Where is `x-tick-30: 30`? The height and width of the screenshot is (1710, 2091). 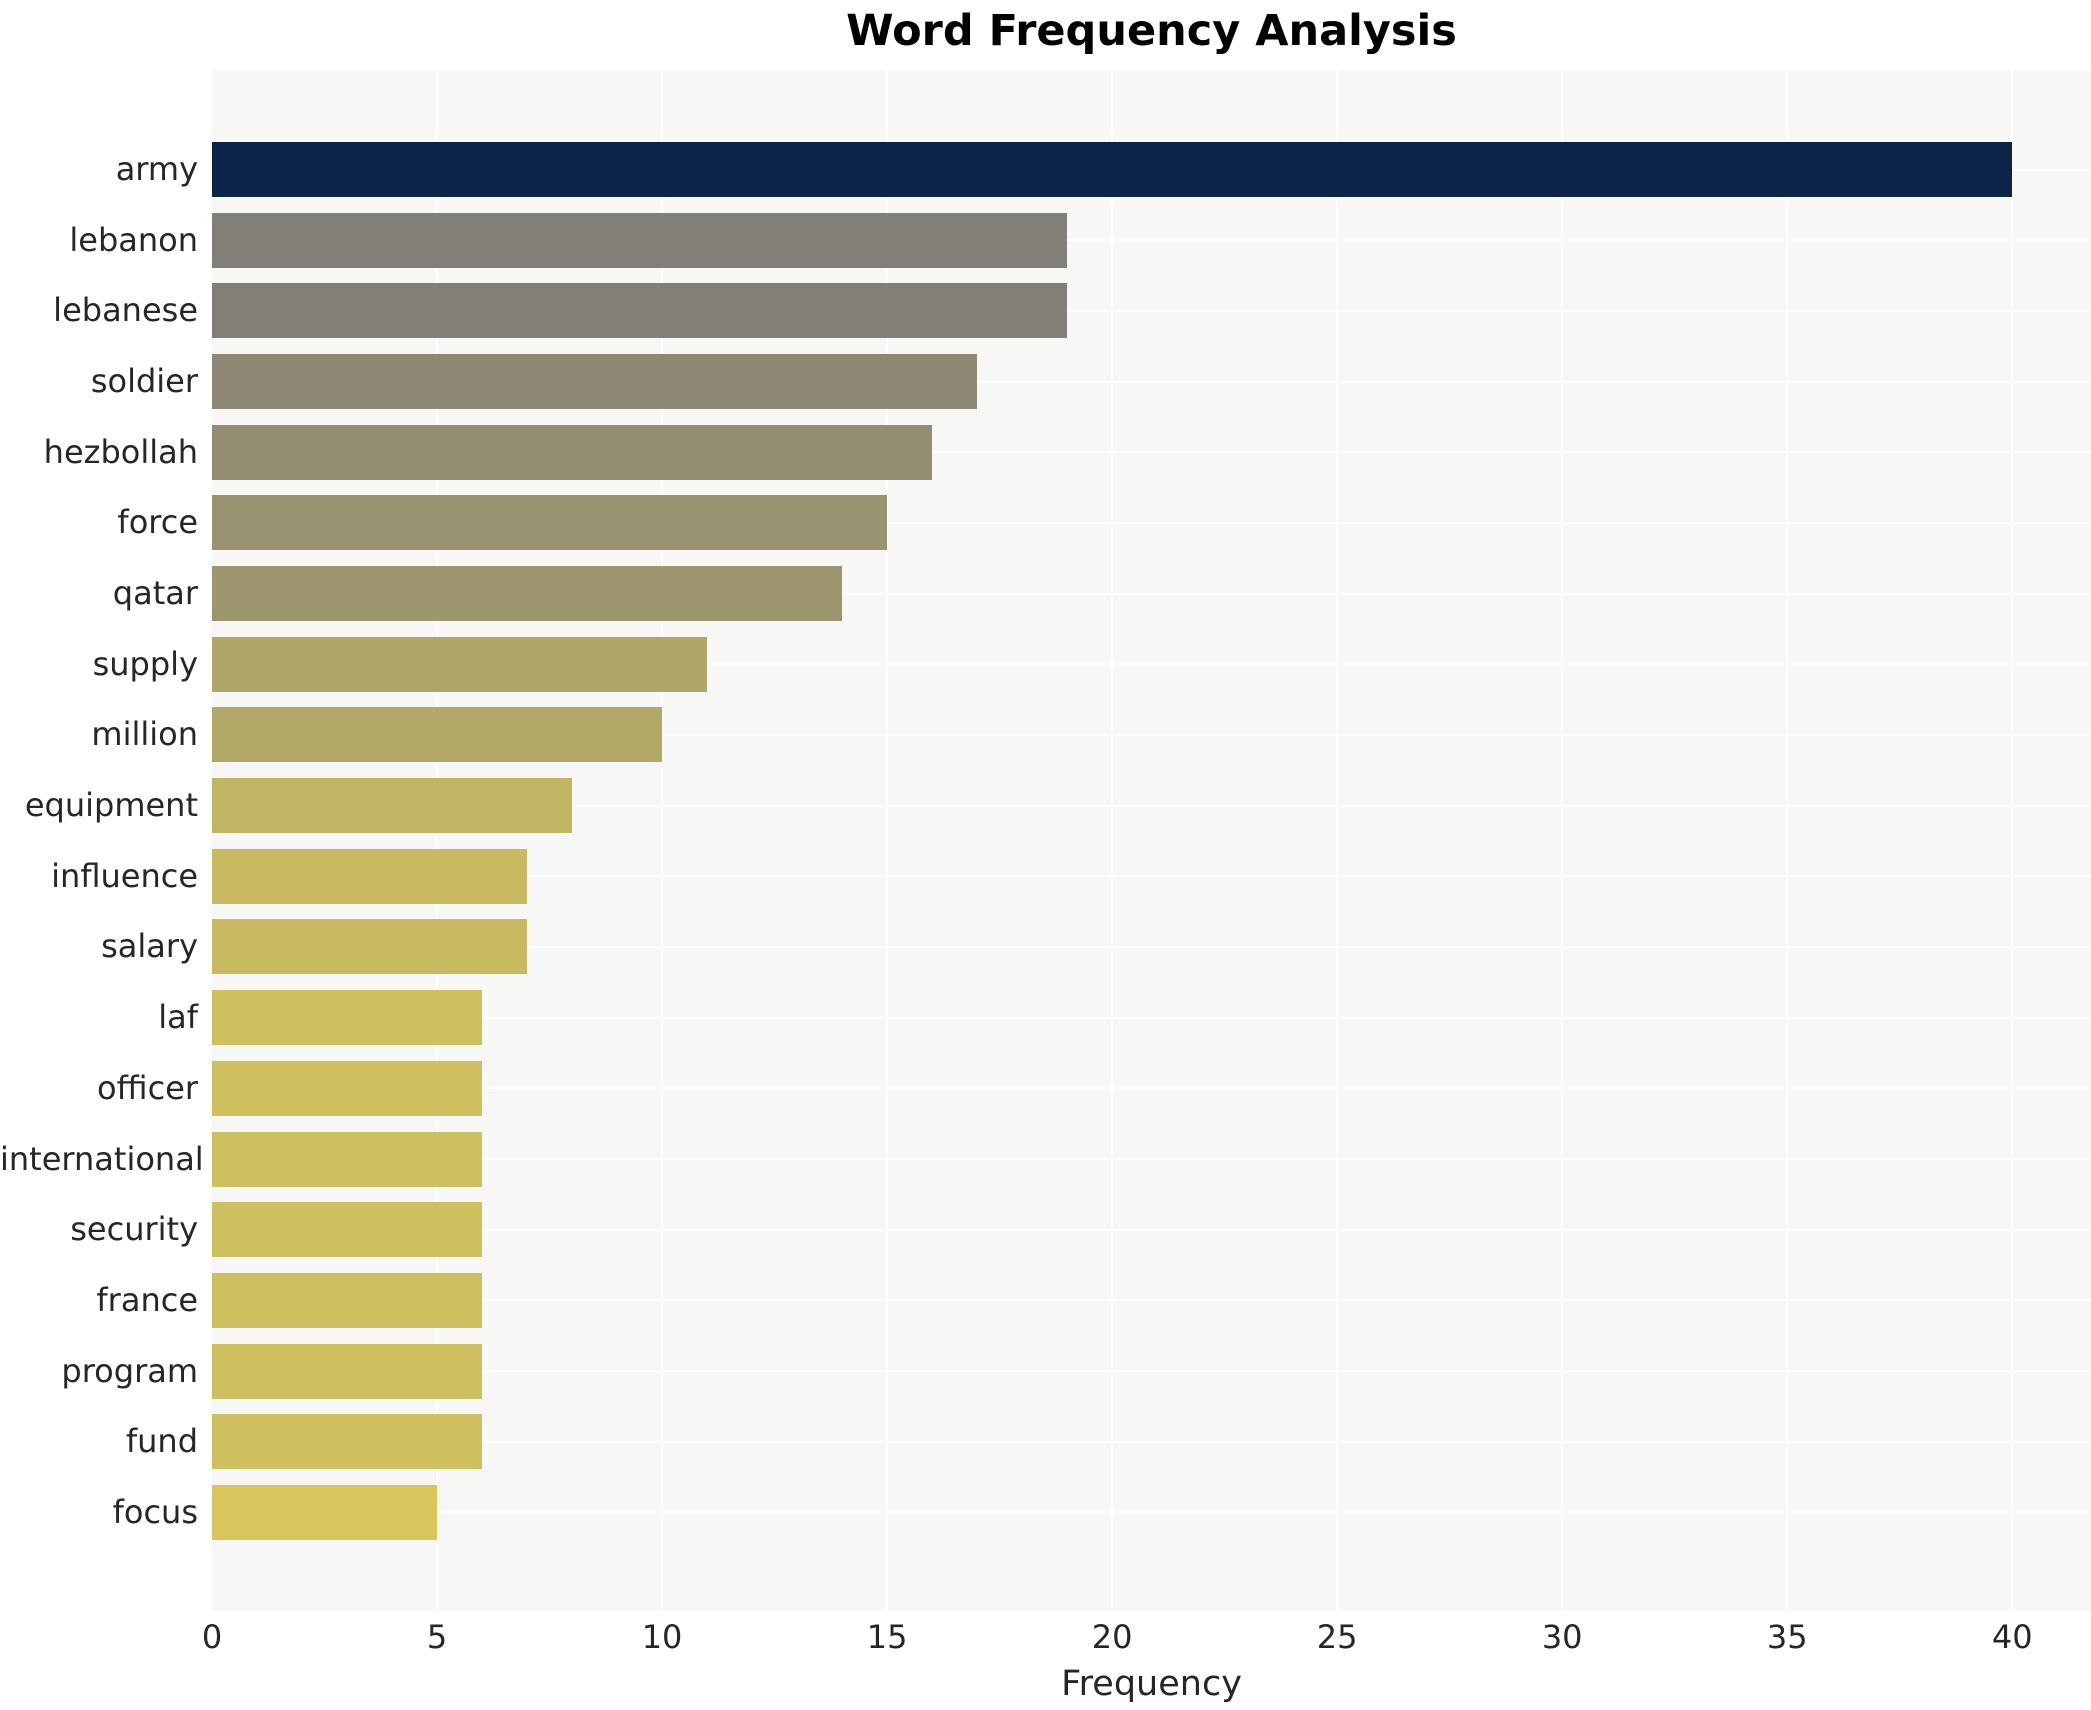 x-tick-30: 30 is located at coordinates (1562, 1637).